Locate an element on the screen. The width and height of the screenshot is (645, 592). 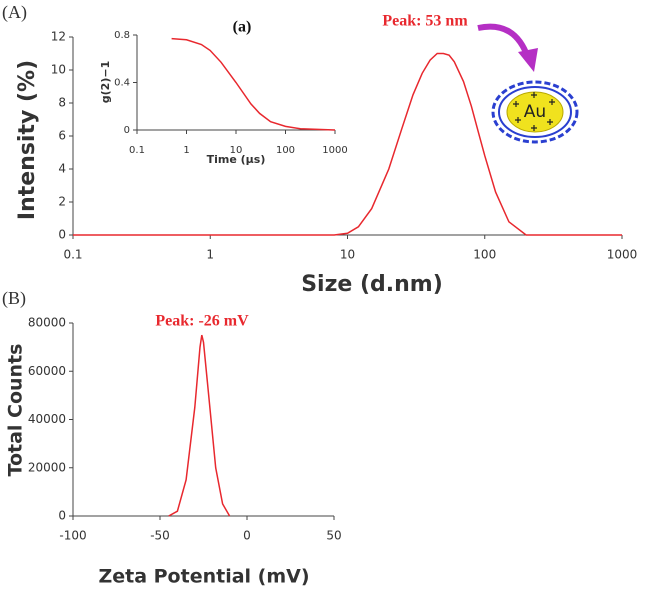
x-tick-label: -100 is located at coordinates (72, 536).